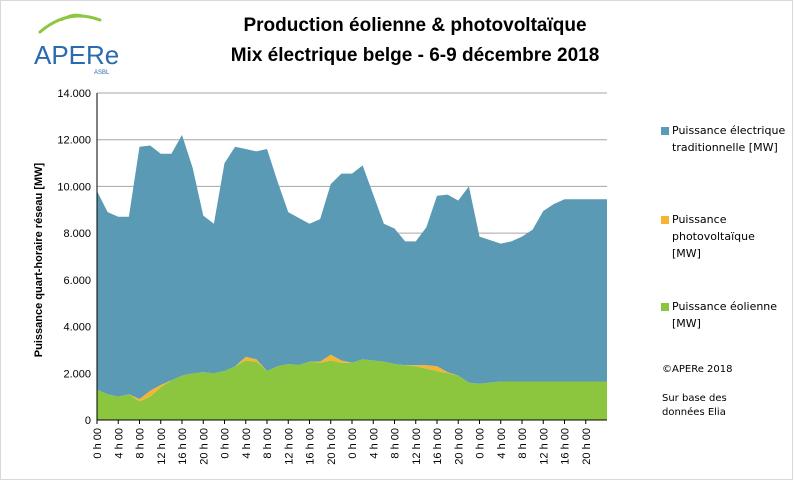 This screenshot has height=482, width=795. Describe the element at coordinates (665, 220) in the screenshot. I see `legend-swatch-solar` at that location.